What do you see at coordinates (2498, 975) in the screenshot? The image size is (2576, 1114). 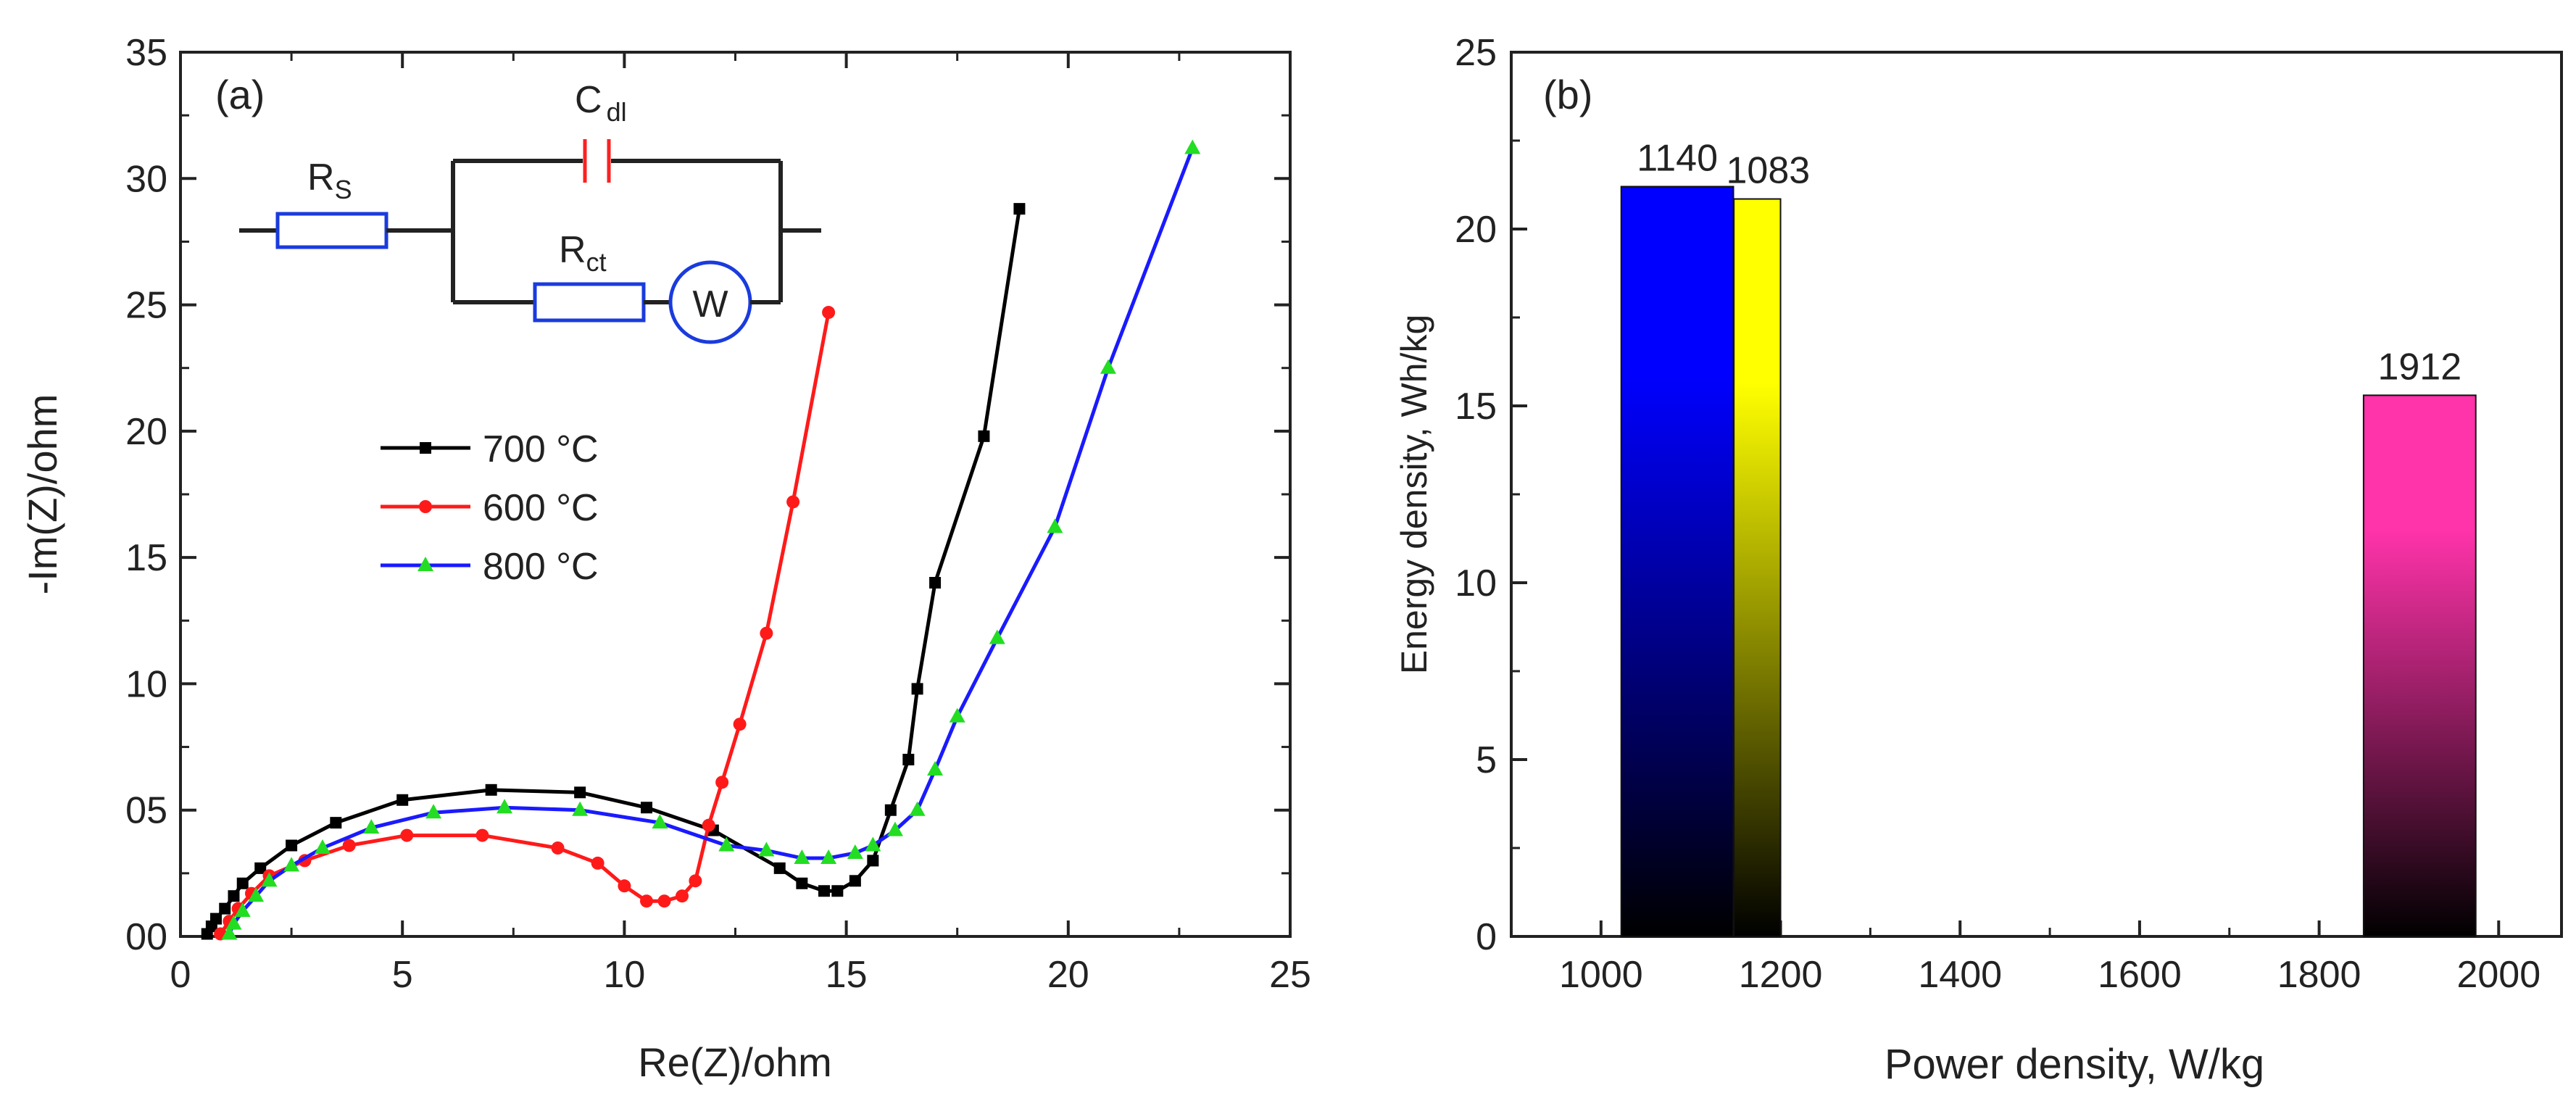 I see `x-tick-label-b: 2000` at bounding box center [2498, 975].